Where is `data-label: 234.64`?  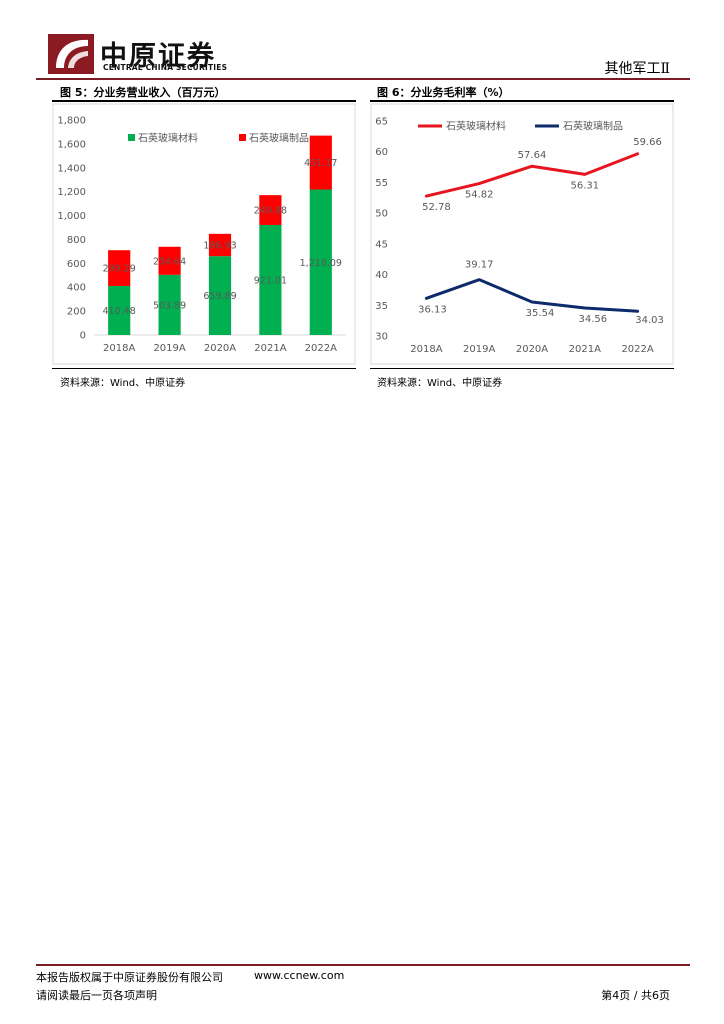
data-label: 234.64 is located at coordinates (169, 261).